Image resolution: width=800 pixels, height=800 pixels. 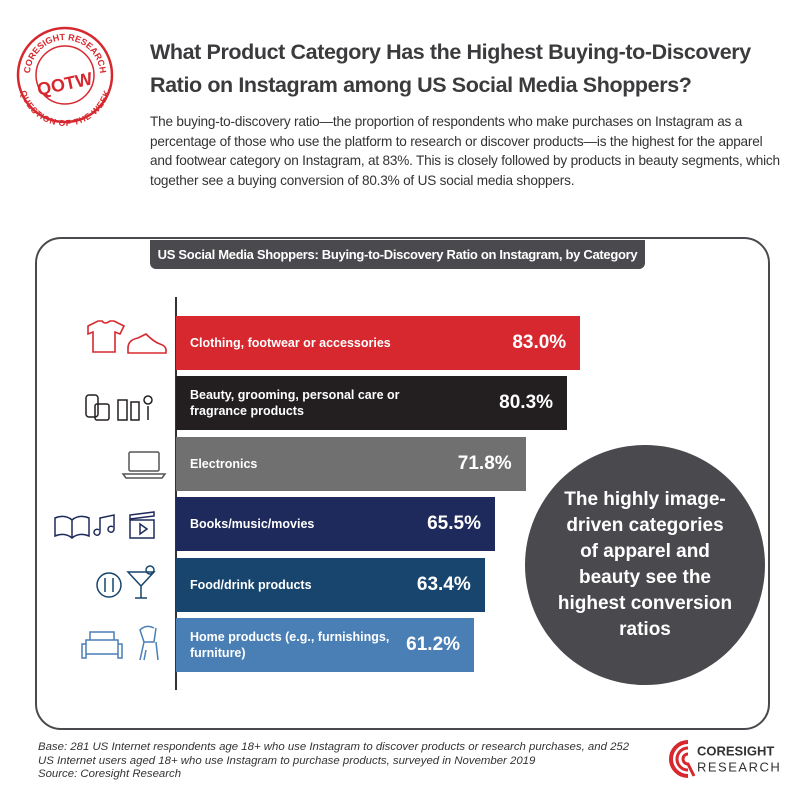 I want to click on value-label: 65.5%, so click(x=454, y=524).